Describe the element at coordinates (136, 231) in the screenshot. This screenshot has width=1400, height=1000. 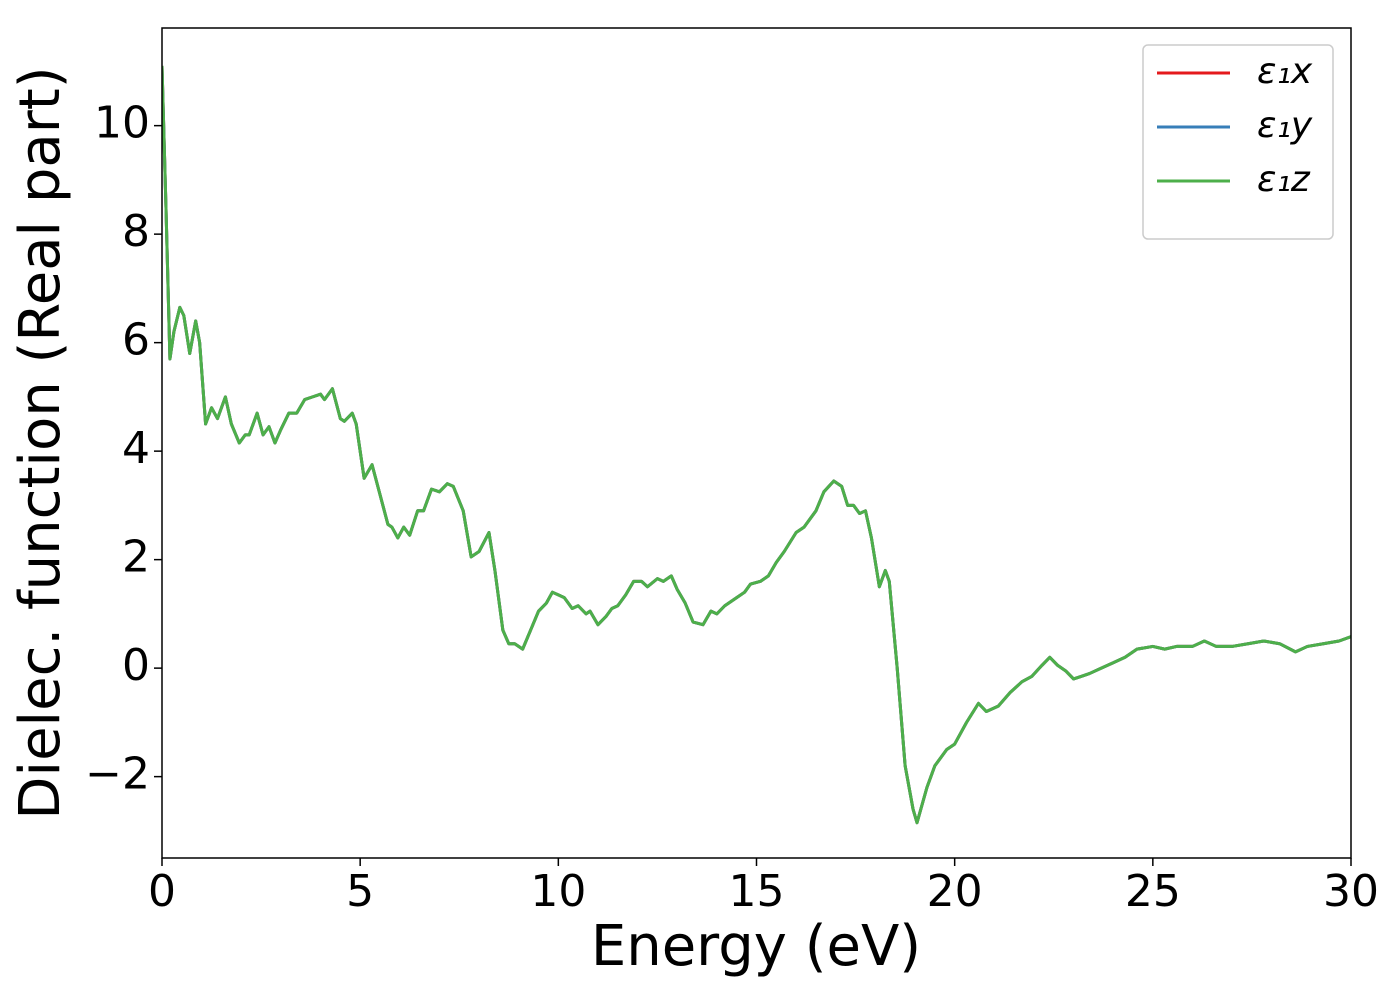
I see `y-tick-label: 8` at that location.